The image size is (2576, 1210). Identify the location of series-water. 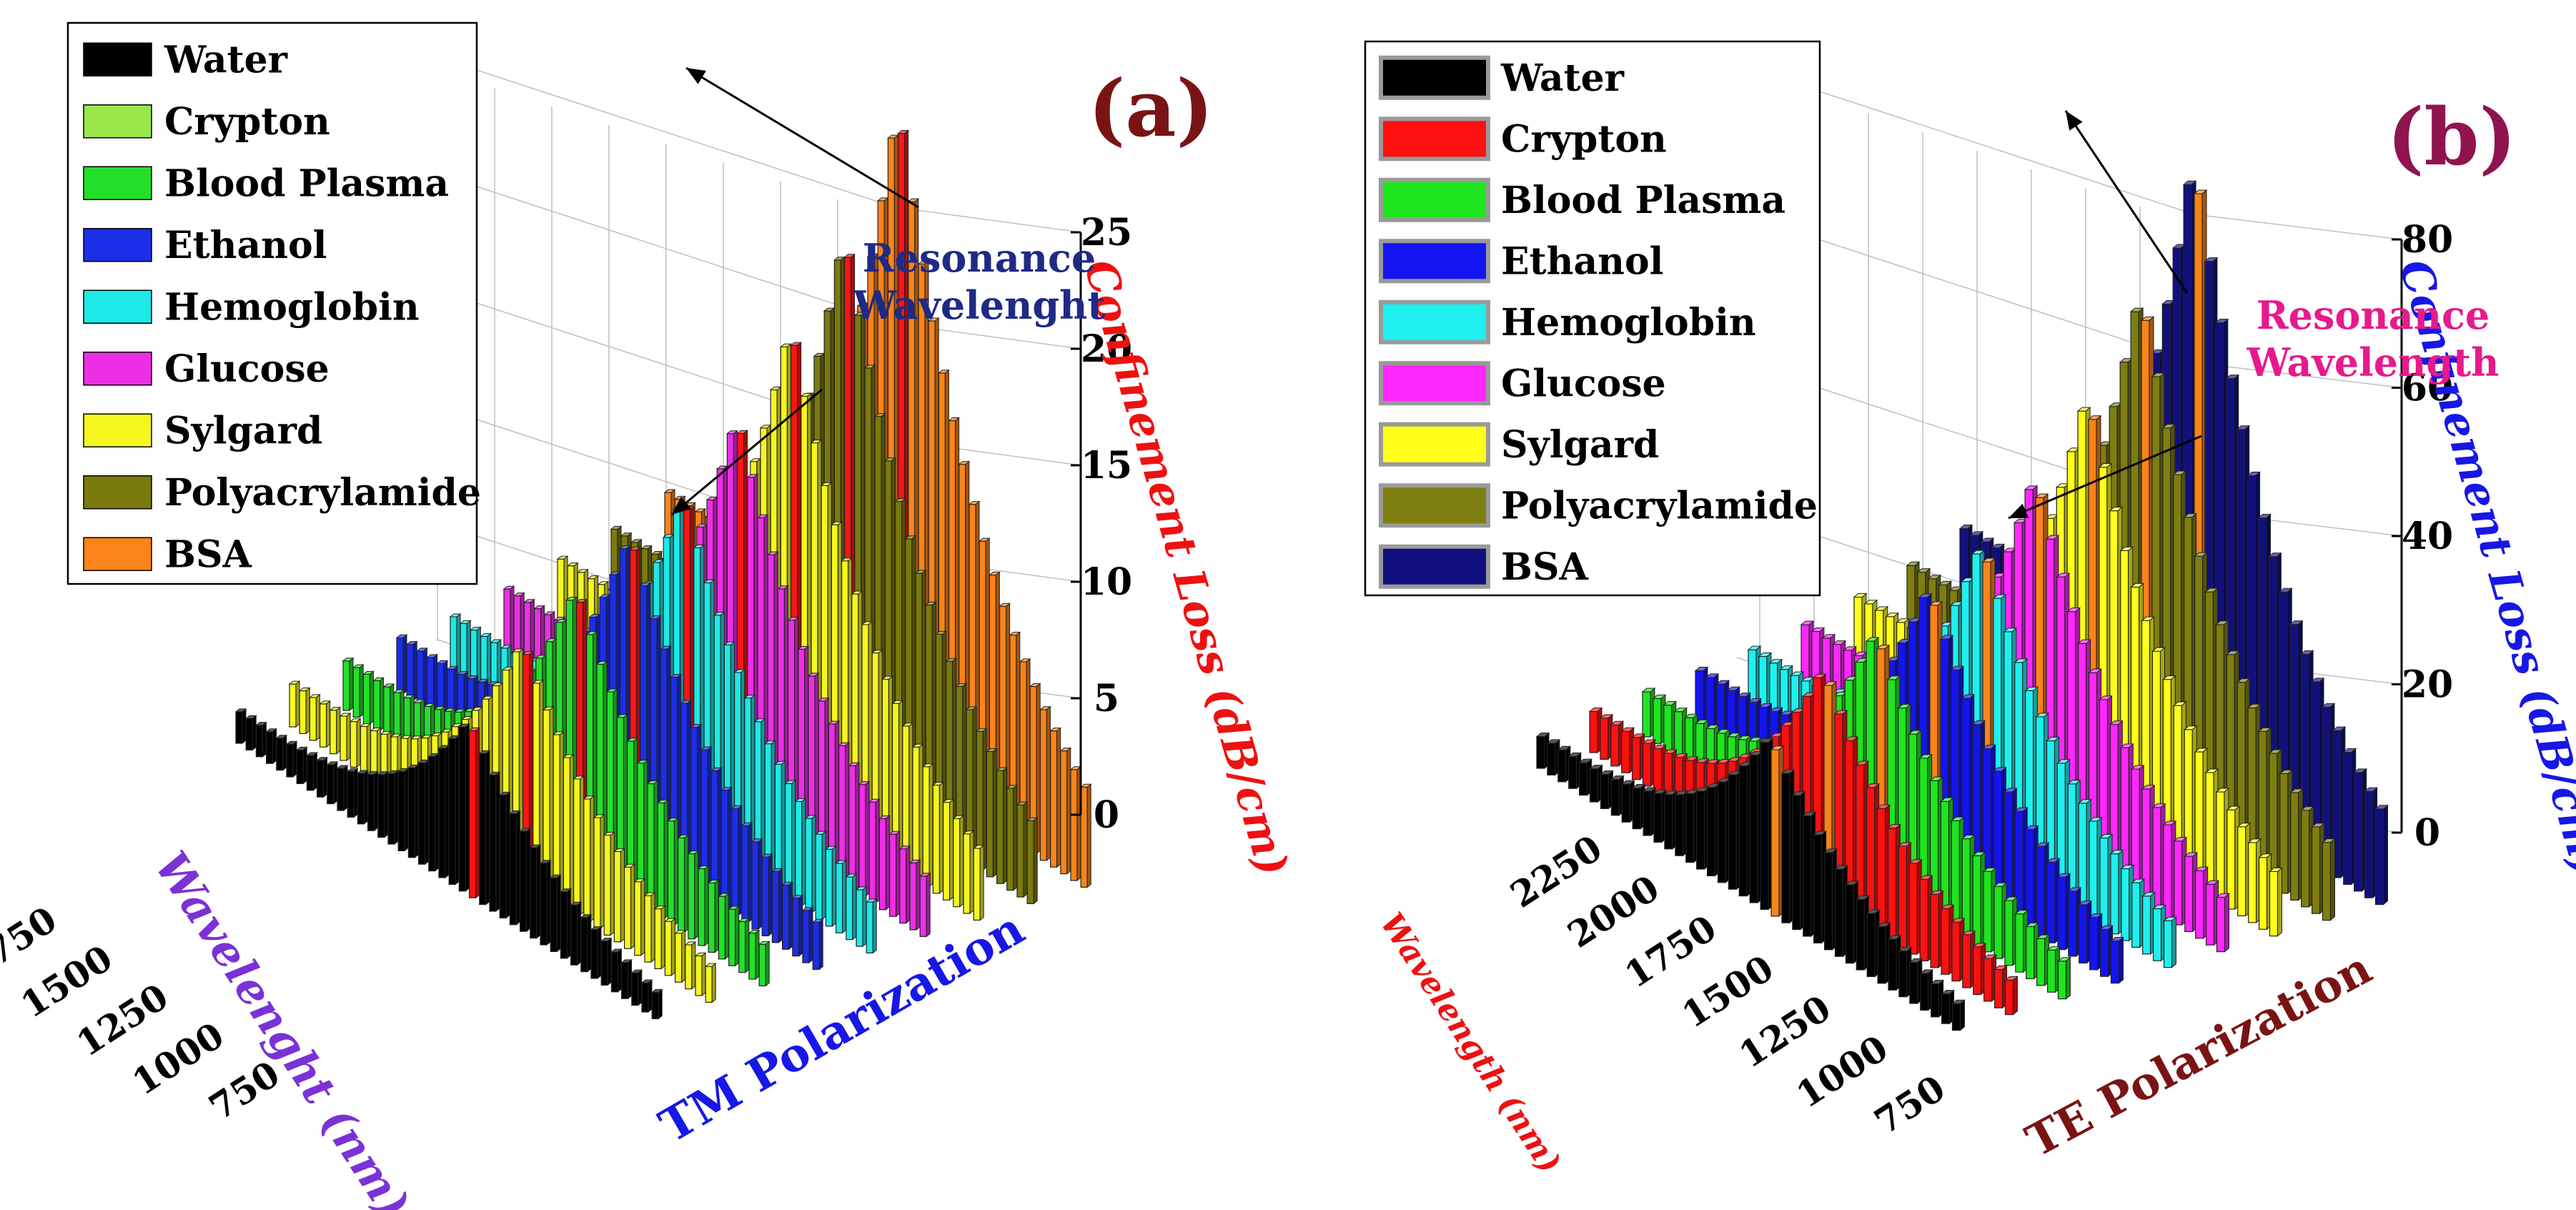
(449, 864).